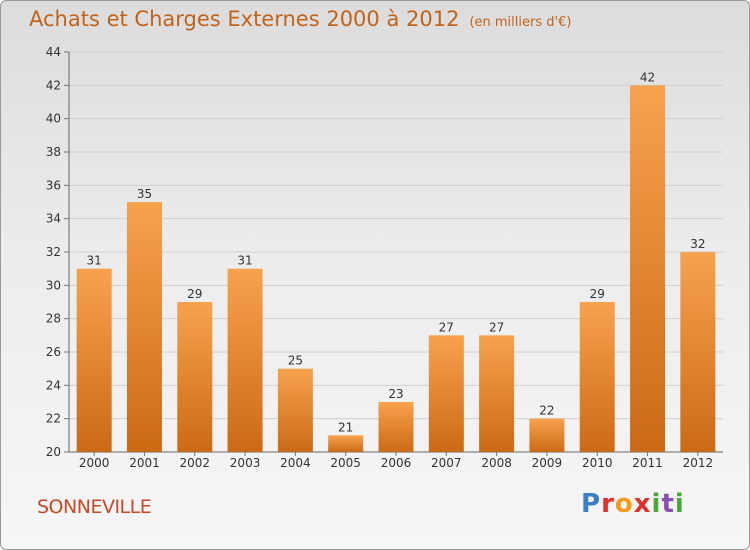  What do you see at coordinates (345, 427) in the screenshot?
I see `data-label: 21` at bounding box center [345, 427].